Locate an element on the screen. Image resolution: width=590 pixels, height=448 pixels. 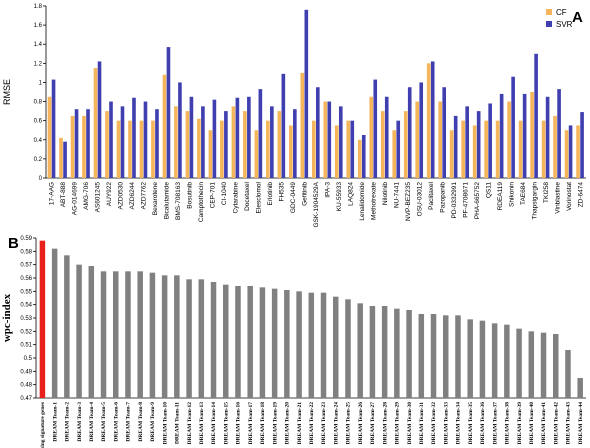
x-tick-label: DREAM Team-29 is located at coordinates (398, 423).